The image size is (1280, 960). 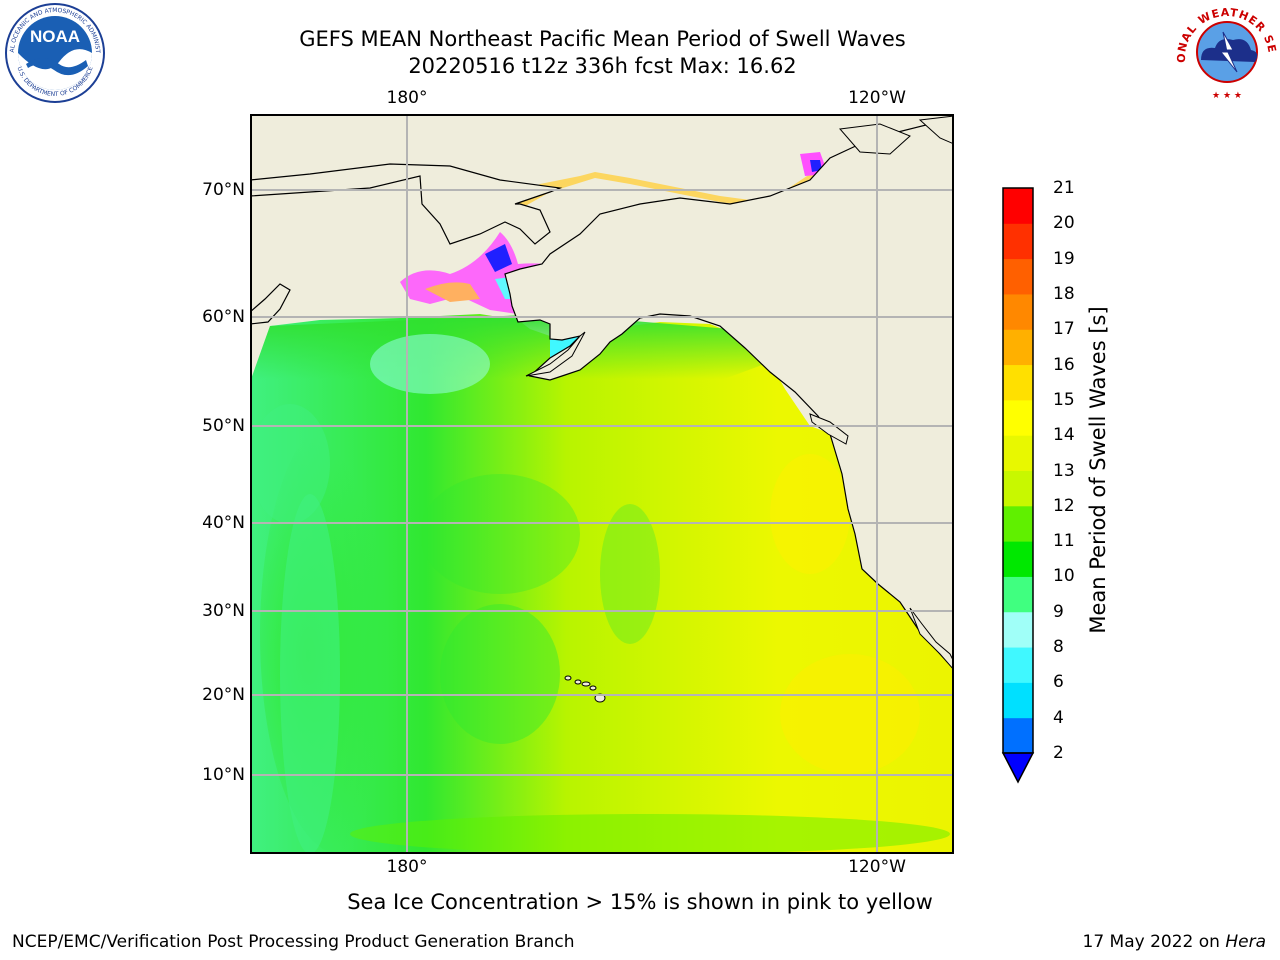 I want to click on colorbar-tick-label: 12, so click(x=1064, y=505).